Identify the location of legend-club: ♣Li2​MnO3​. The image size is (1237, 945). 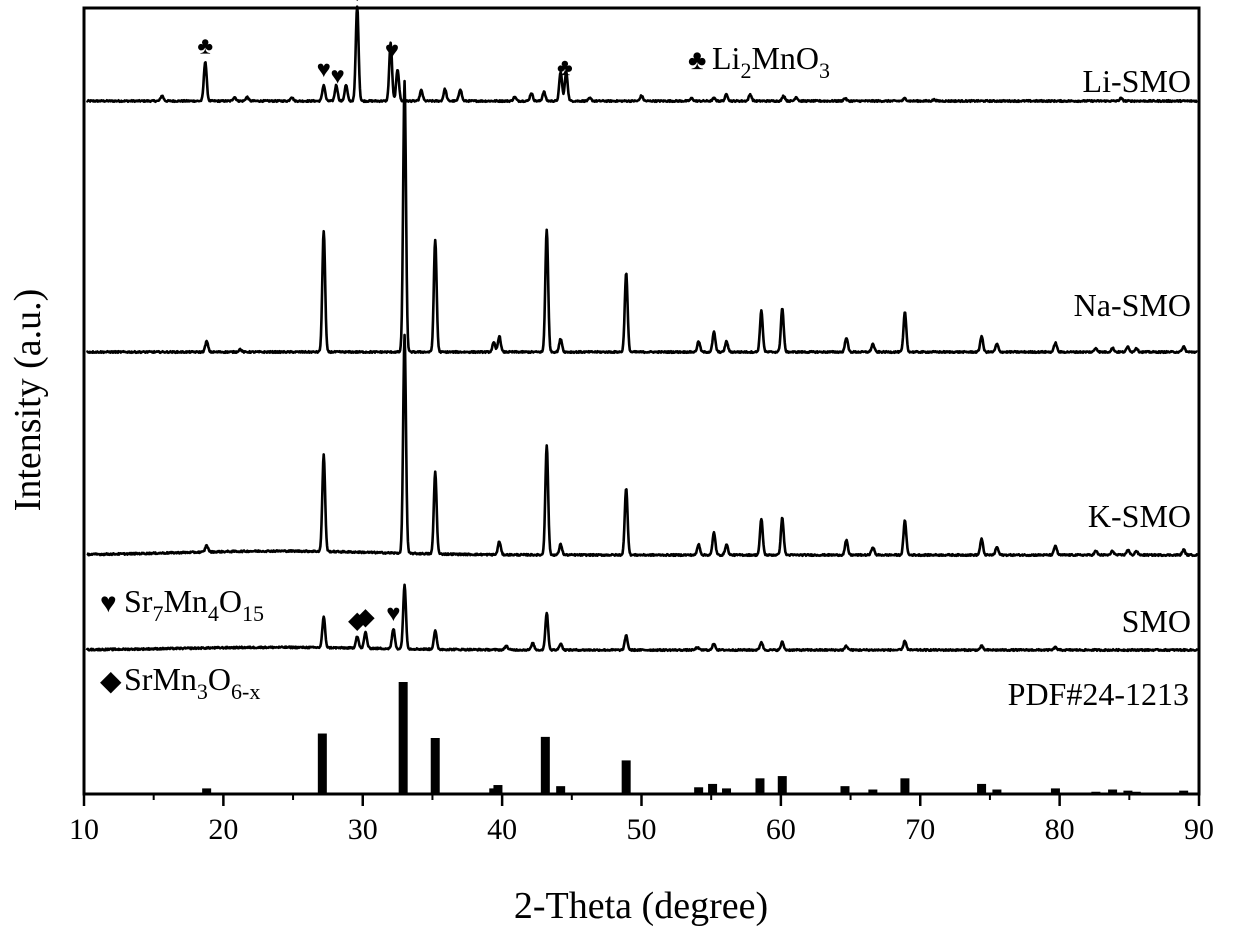
(759, 61).